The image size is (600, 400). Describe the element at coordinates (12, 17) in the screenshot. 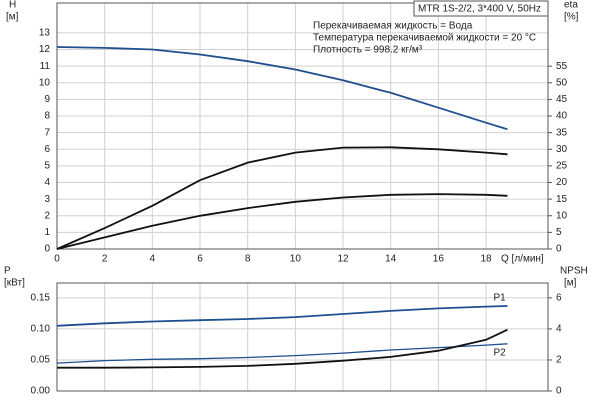

I see `y-axis-unit: [м]` at that location.